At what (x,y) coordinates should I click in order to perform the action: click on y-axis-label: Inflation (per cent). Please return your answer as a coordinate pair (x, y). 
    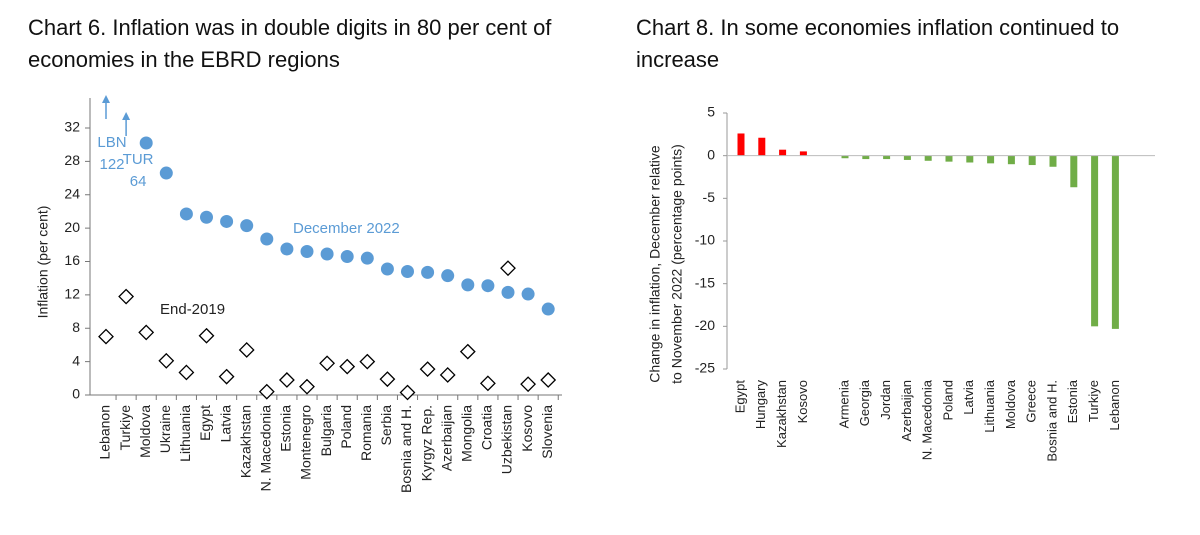
    Looking at the image, I should click on (43, 262).